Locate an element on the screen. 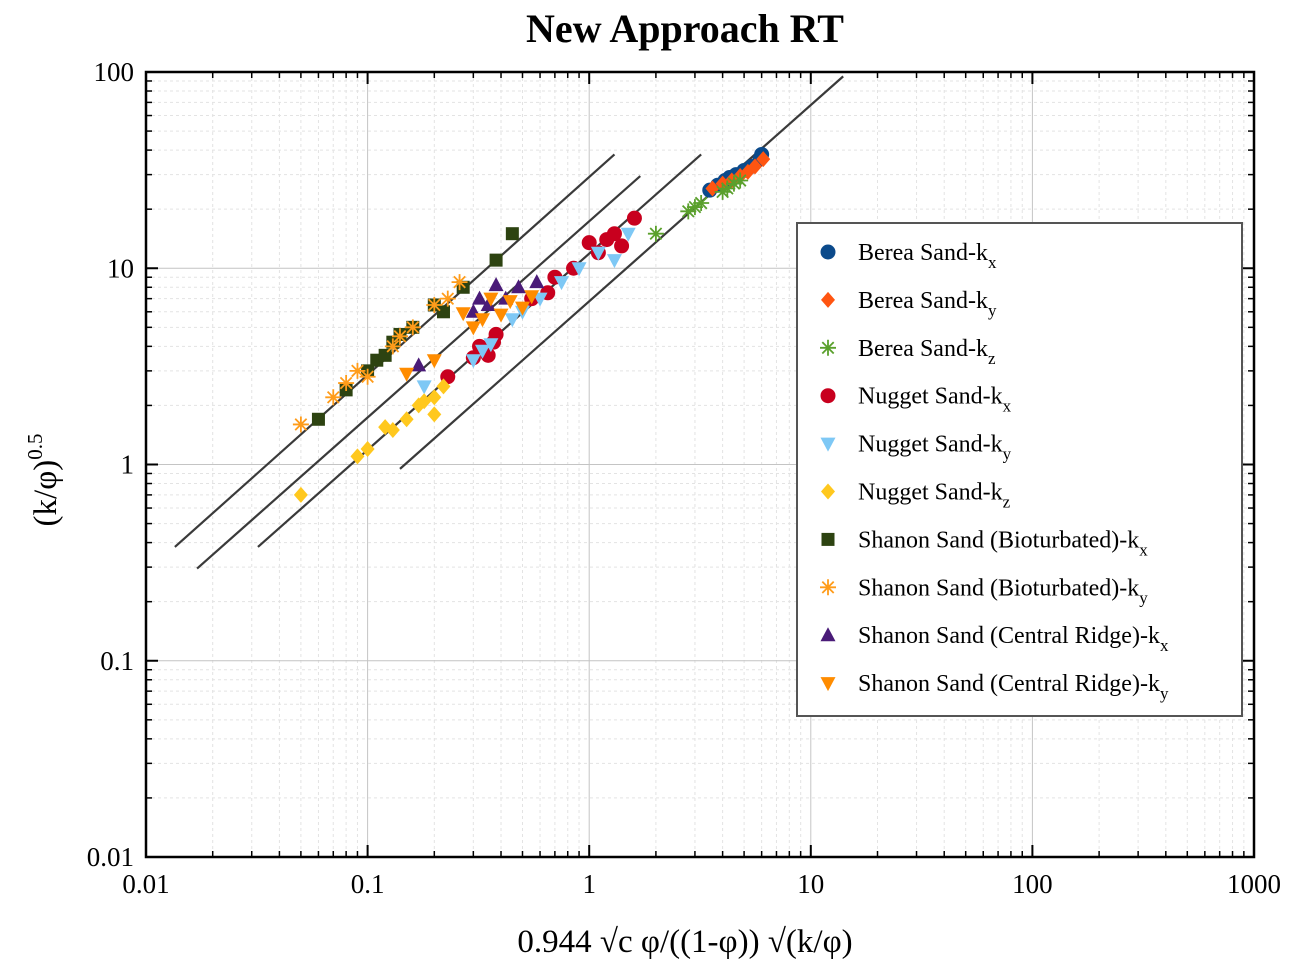 The height and width of the screenshot is (974, 1299). x-tick-label: 1 is located at coordinates (589, 884).